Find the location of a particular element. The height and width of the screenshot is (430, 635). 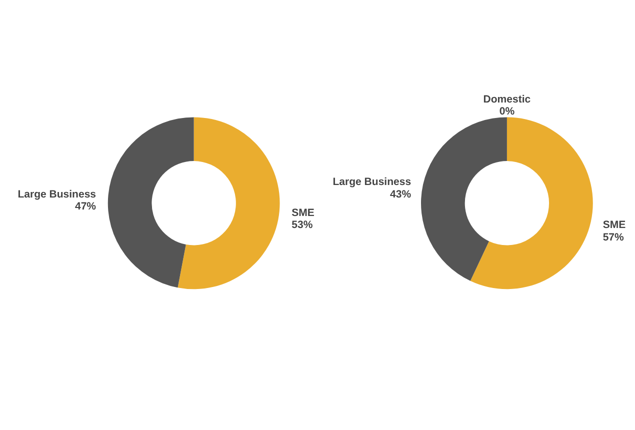

data-label: 43% is located at coordinates (401, 194).